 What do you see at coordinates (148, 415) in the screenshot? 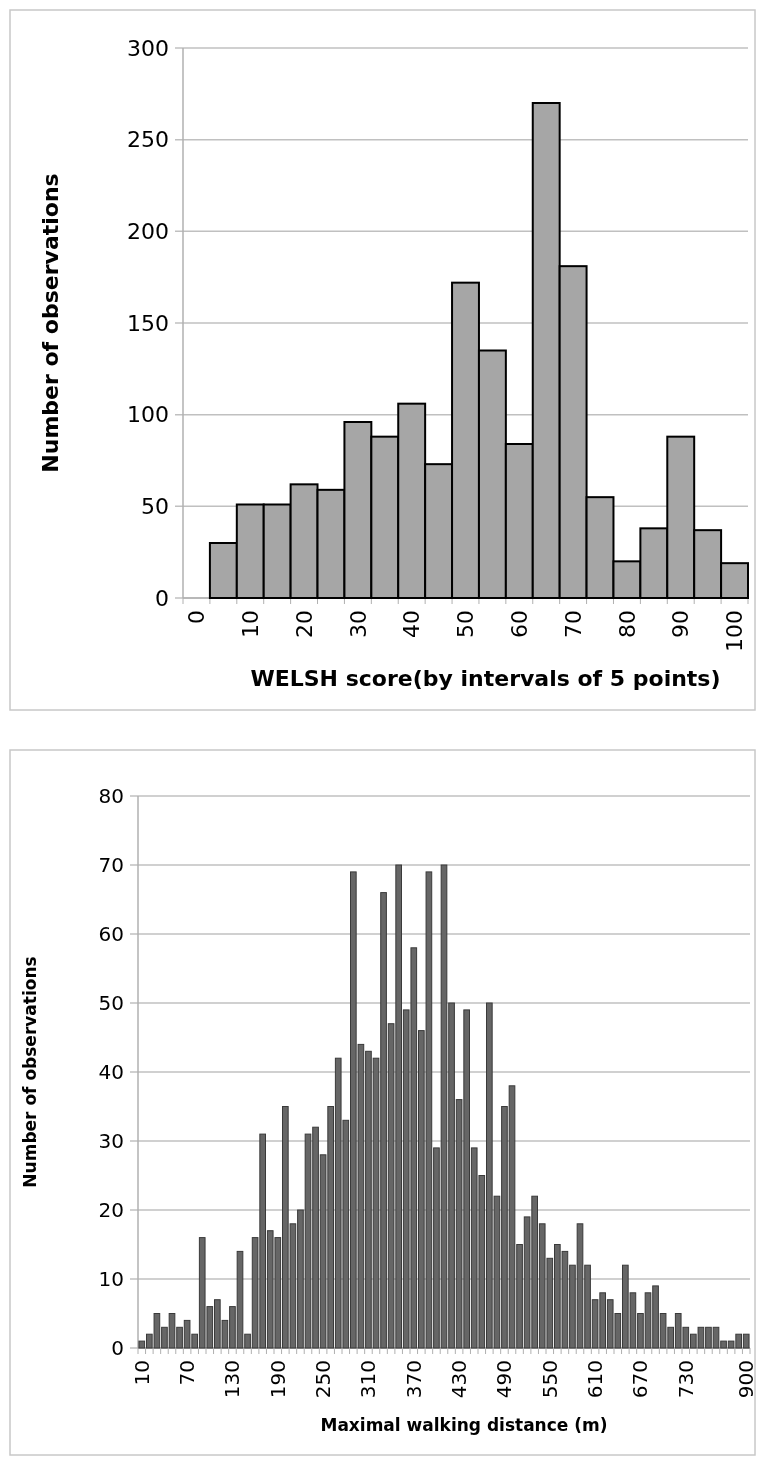
I see `y-tick-label: 100` at bounding box center [148, 415].